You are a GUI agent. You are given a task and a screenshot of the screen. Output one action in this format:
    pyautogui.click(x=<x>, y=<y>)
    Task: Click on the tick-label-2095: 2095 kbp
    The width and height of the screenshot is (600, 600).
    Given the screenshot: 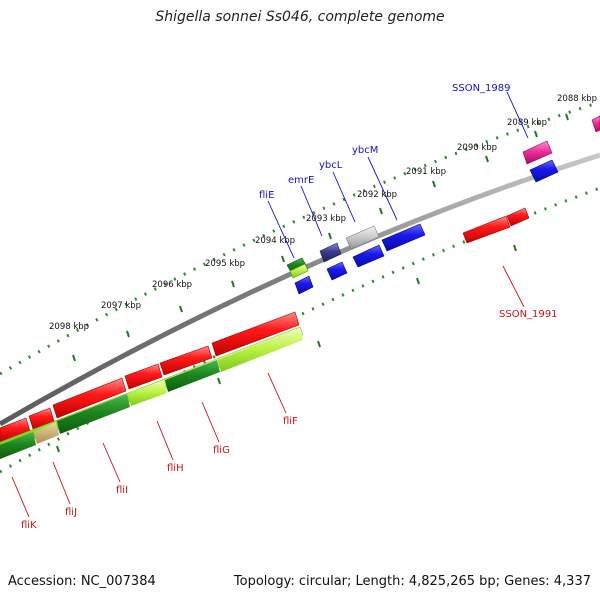 What is the action you would take?
    pyautogui.click(x=225, y=264)
    